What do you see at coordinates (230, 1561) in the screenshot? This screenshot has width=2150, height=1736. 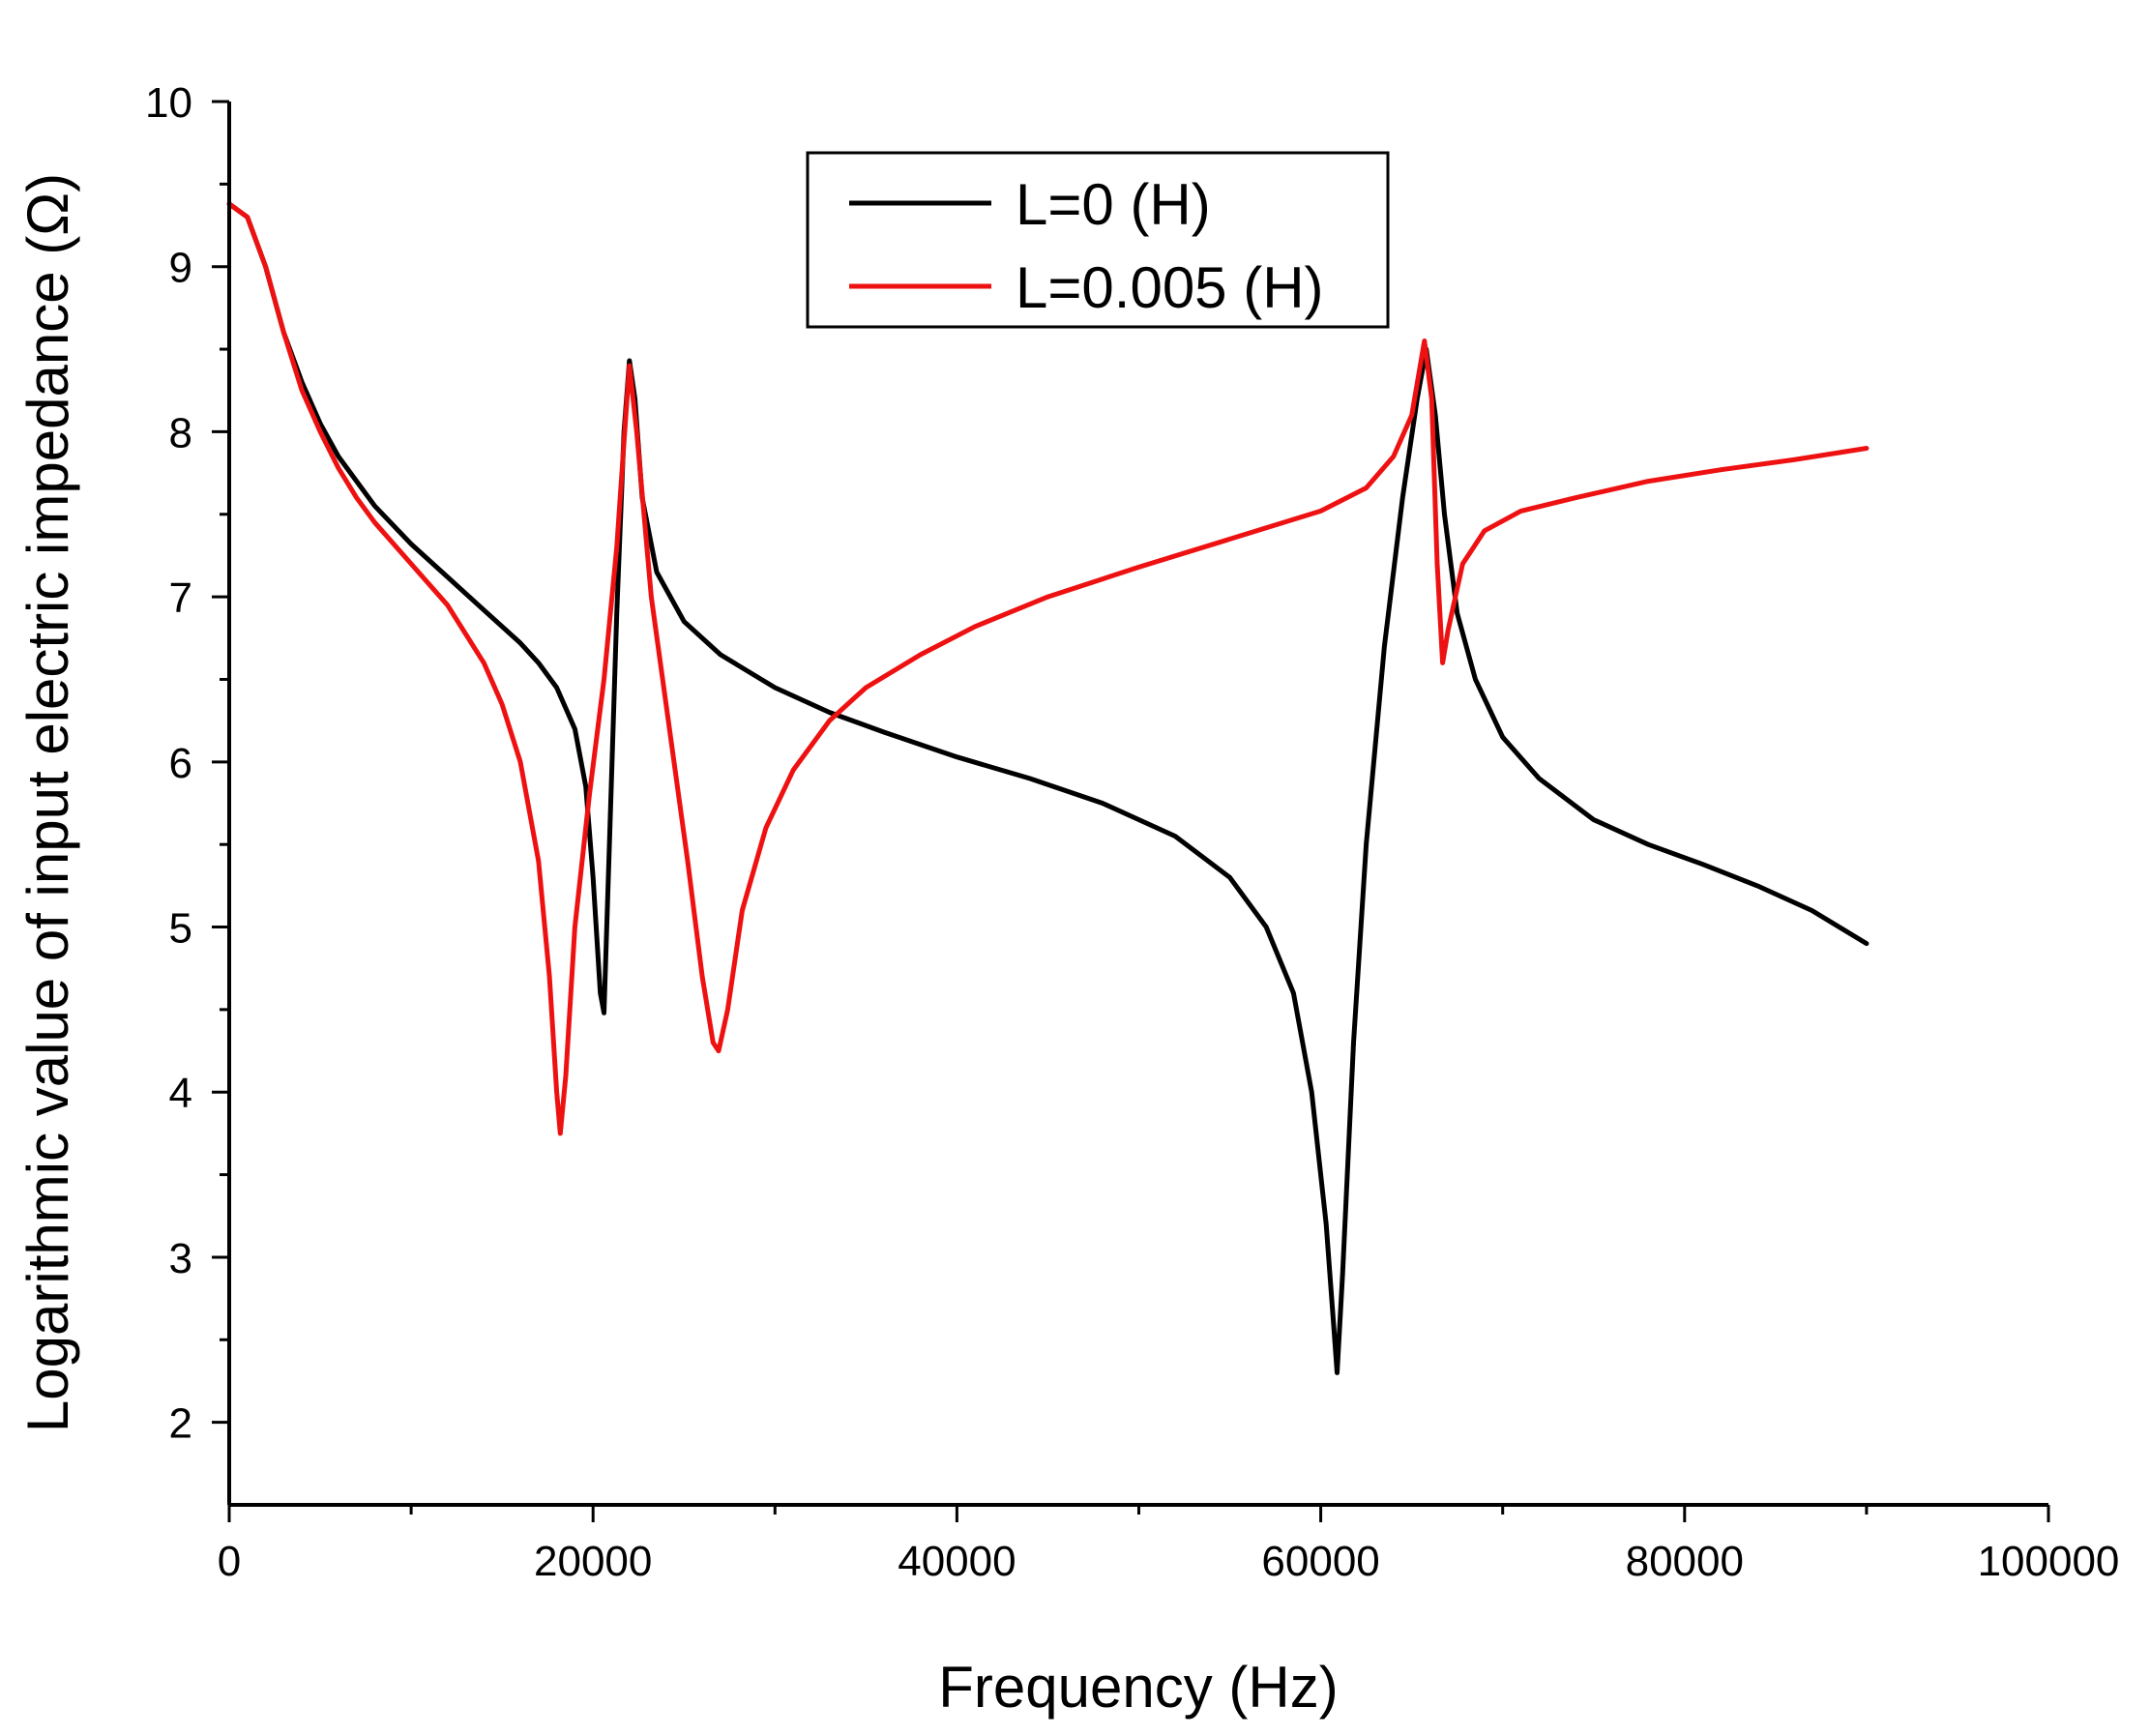 I see `x-tick-label: 0` at bounding box center [230, 1561].